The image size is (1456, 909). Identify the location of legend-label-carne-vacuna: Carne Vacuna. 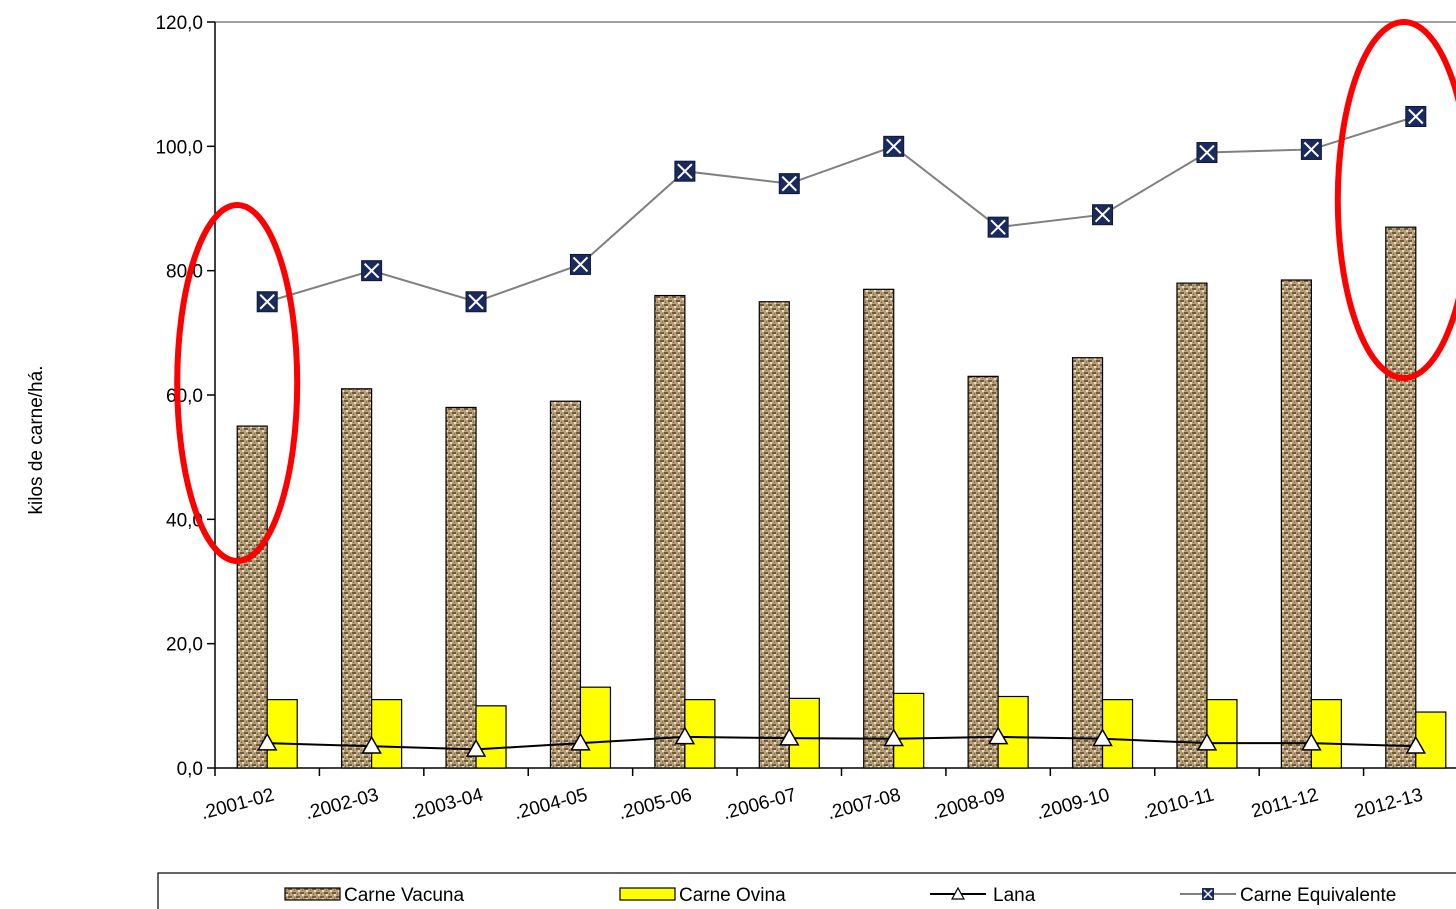
(404, 895).